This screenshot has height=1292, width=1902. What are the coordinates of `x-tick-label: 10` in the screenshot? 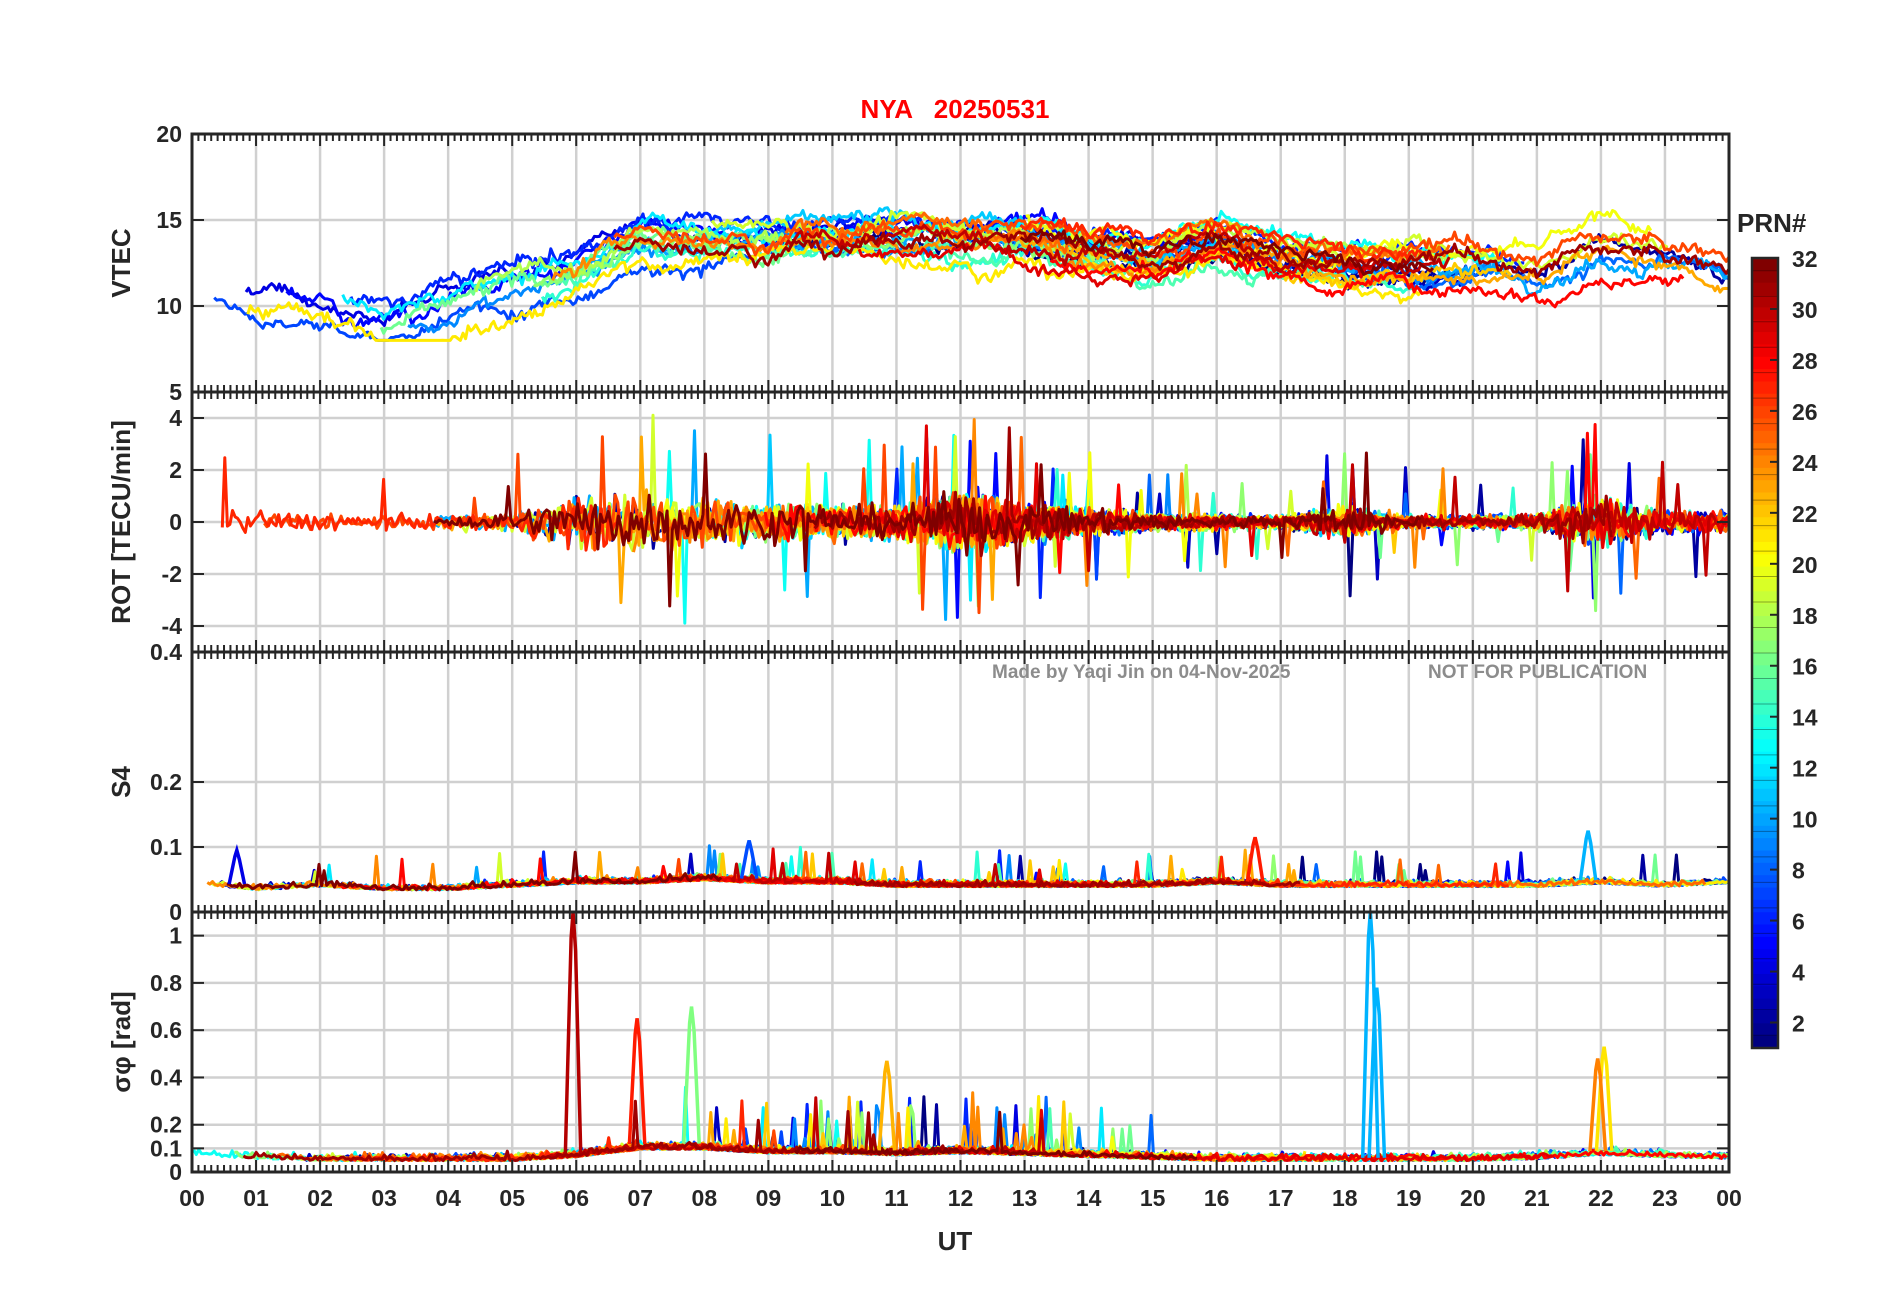 It's located at (833, 1198).